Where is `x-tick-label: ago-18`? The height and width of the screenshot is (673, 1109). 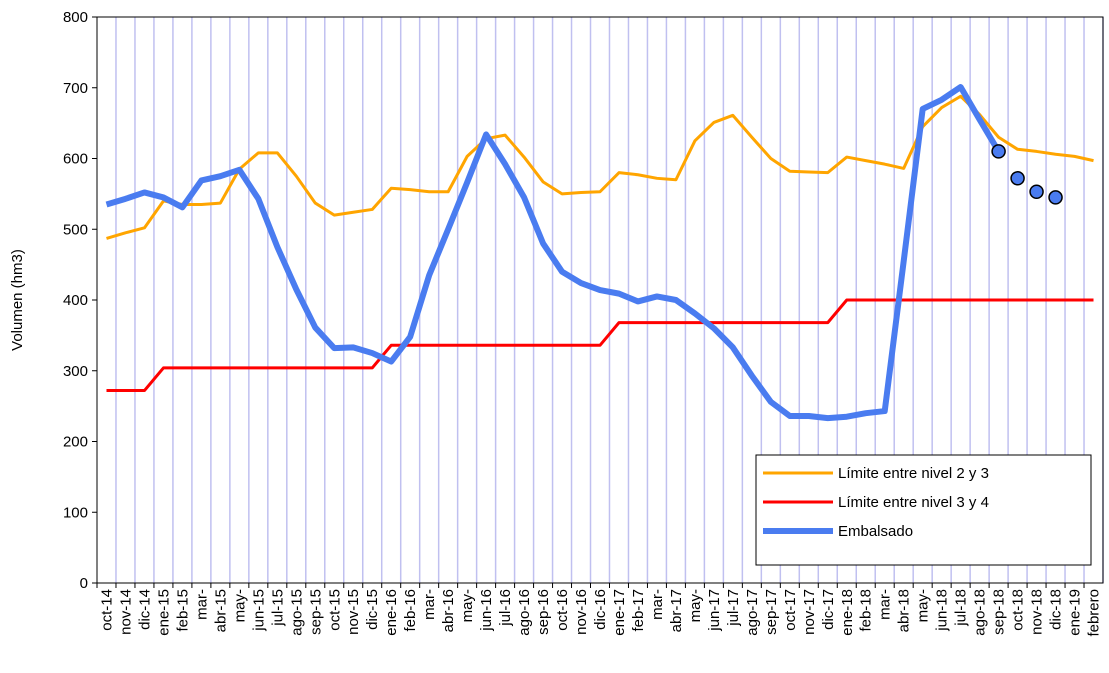
x-tick-label: ago-18 is located at coordinates (980, 612).